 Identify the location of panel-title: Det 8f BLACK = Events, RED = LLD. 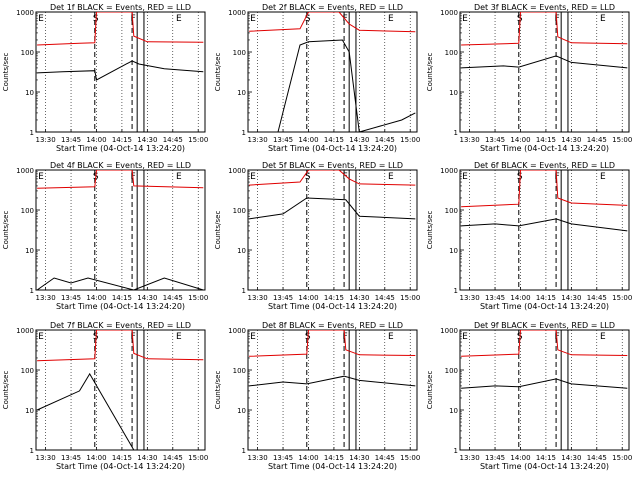
(332, 325).